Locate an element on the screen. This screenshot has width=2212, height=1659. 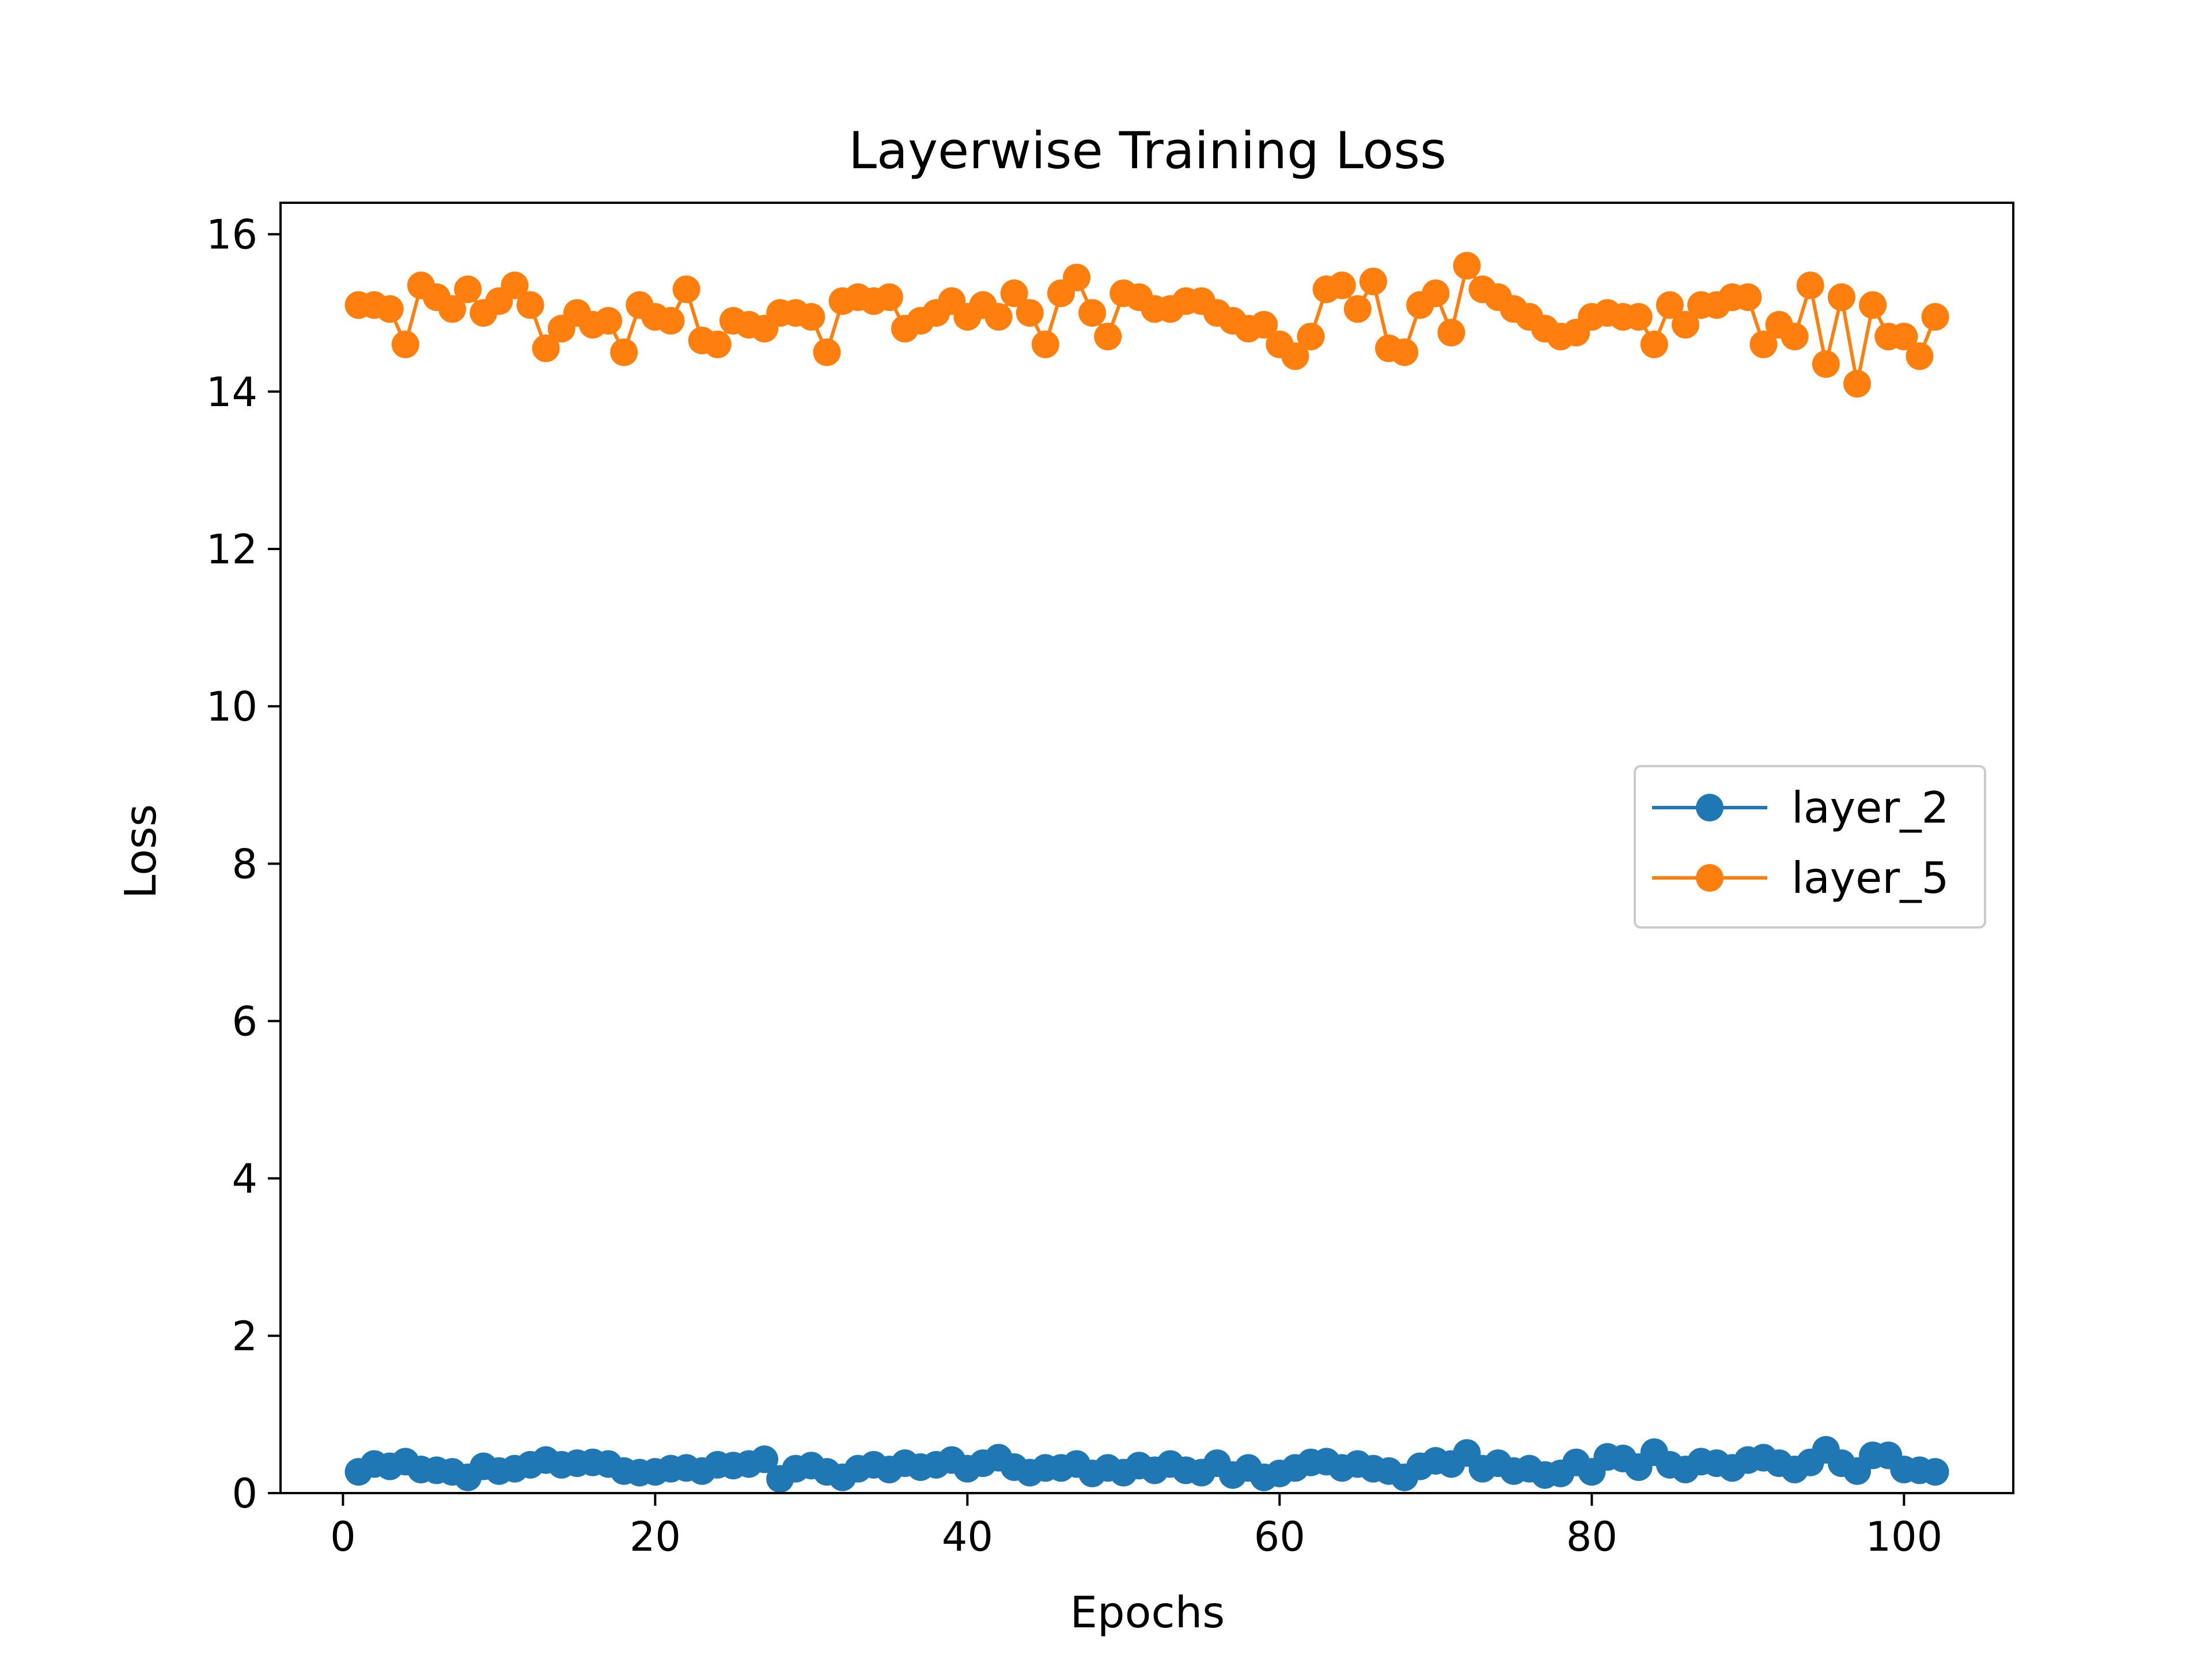
legend-label-layer_2: layer_2 is located at coordinates (1870, 807).